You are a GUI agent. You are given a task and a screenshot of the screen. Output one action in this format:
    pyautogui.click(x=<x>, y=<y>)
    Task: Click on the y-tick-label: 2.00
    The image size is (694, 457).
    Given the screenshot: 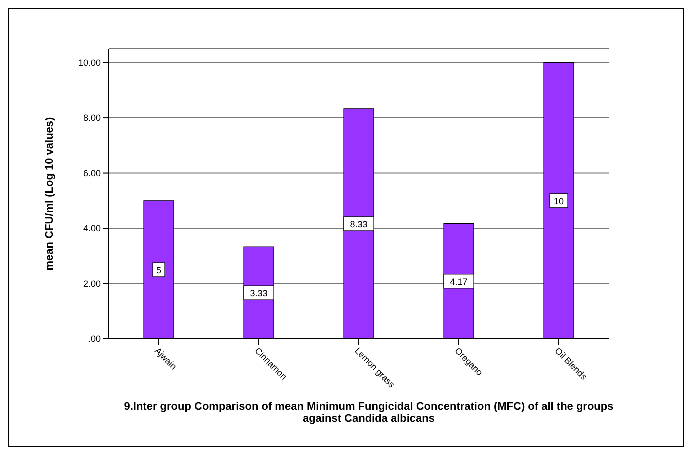 What is the action you would take?
    pyautogui.click(x=92, y=283)
    